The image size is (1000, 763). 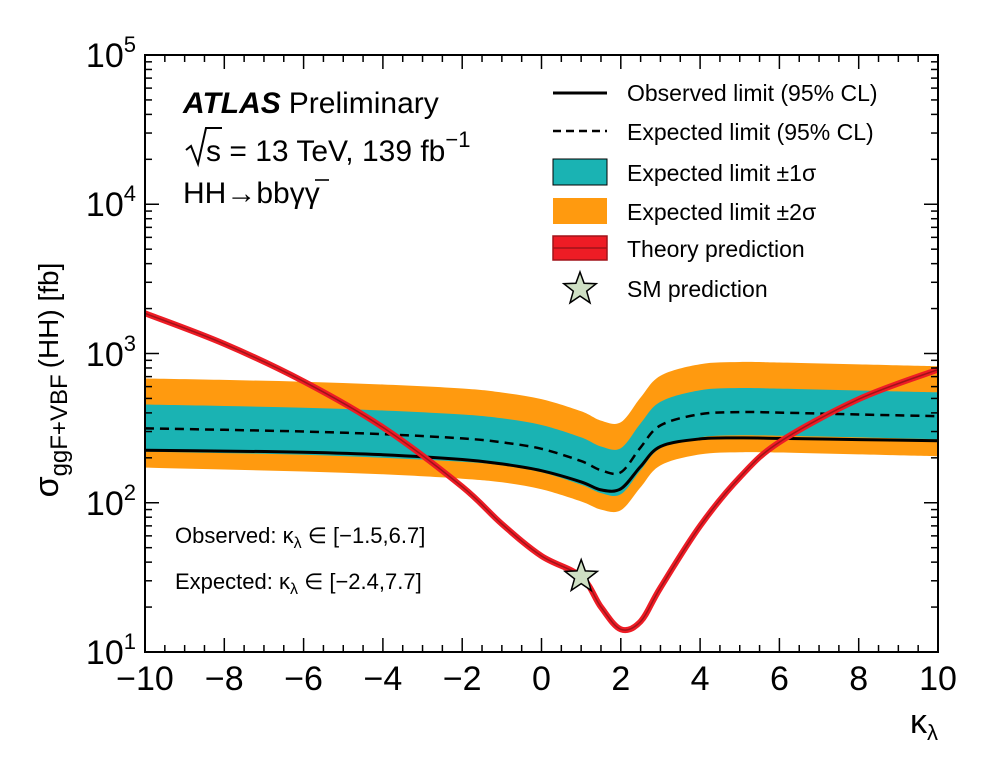 What do you see at coordinates (858, 679) in the screenshot?
I see `x-tick-label: 8` at bounding box center [858, 679].